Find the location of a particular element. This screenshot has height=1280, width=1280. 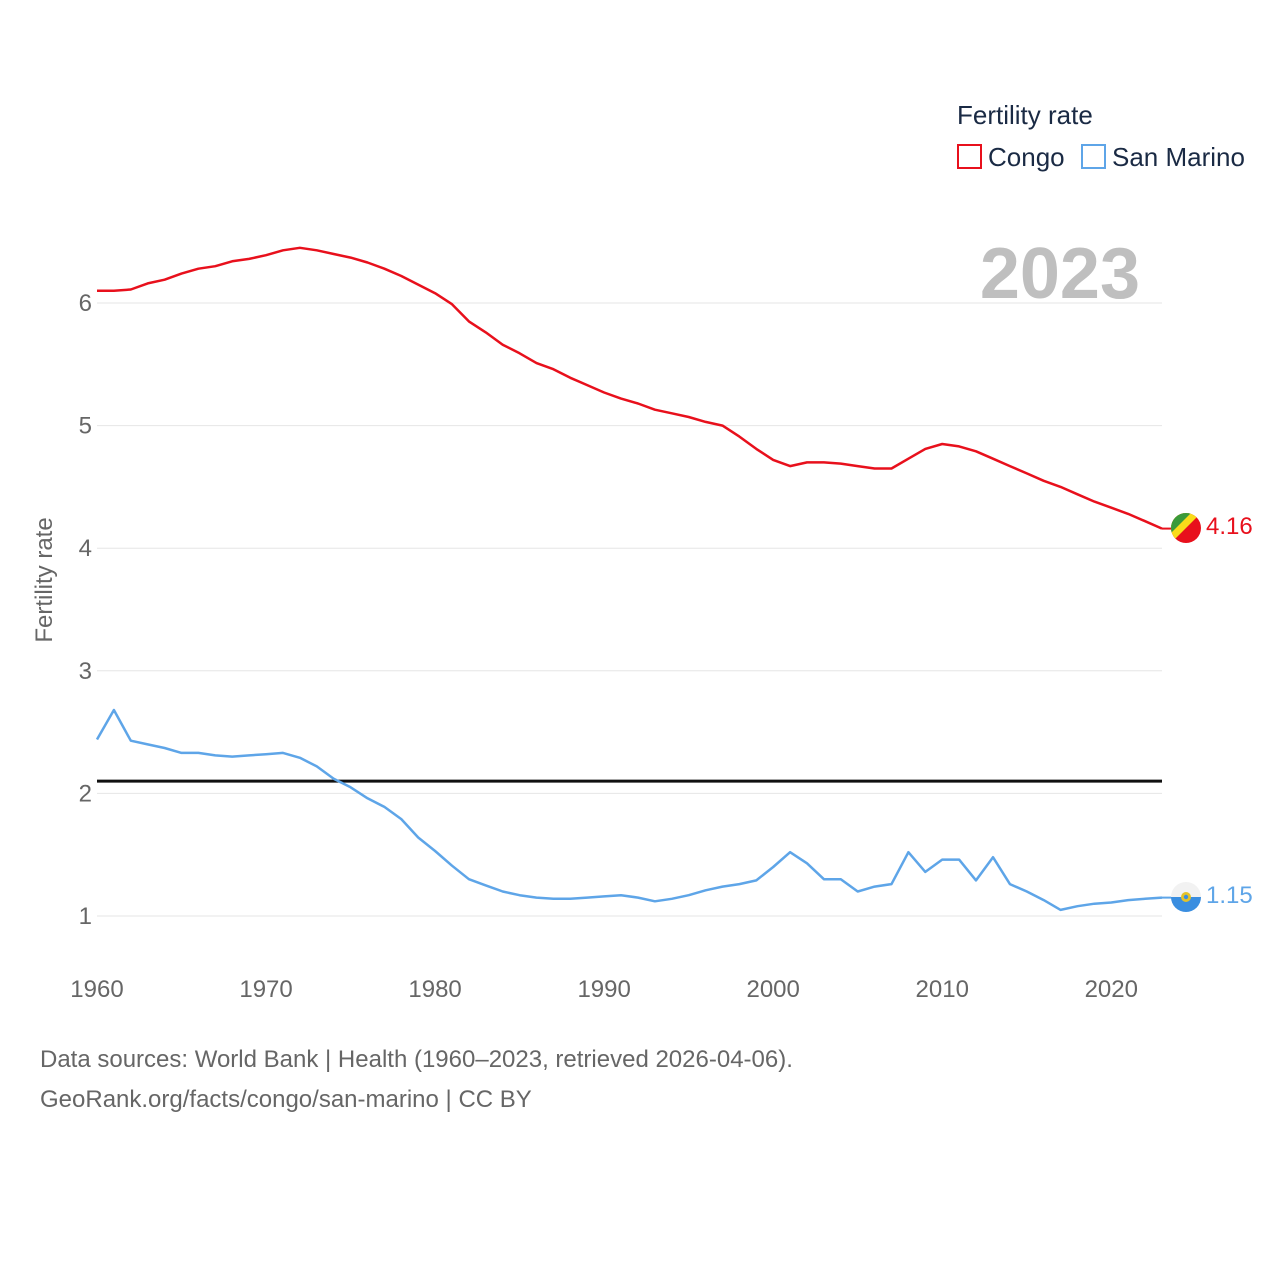

x-tick-label: 1960 is located at coordinates (96, 989).